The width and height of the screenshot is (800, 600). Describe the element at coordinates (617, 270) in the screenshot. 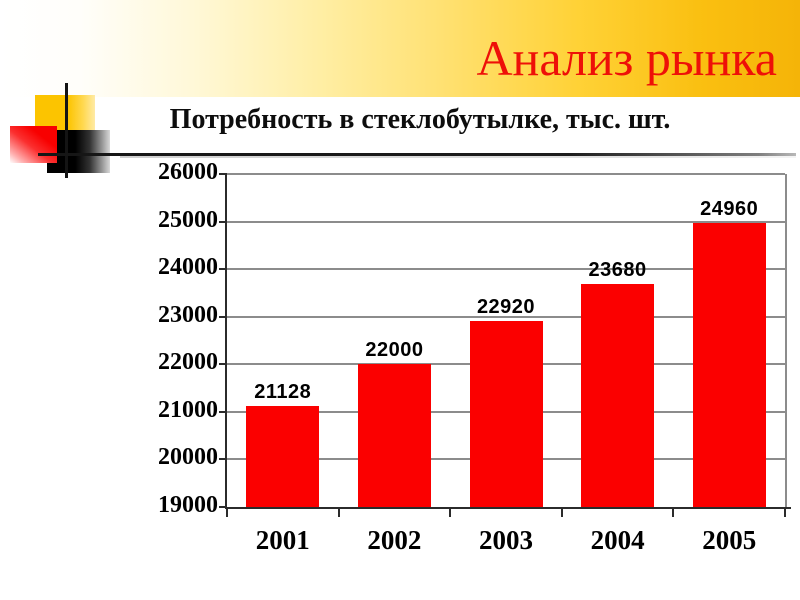

I see `bar-value-label: 23680` at that location.